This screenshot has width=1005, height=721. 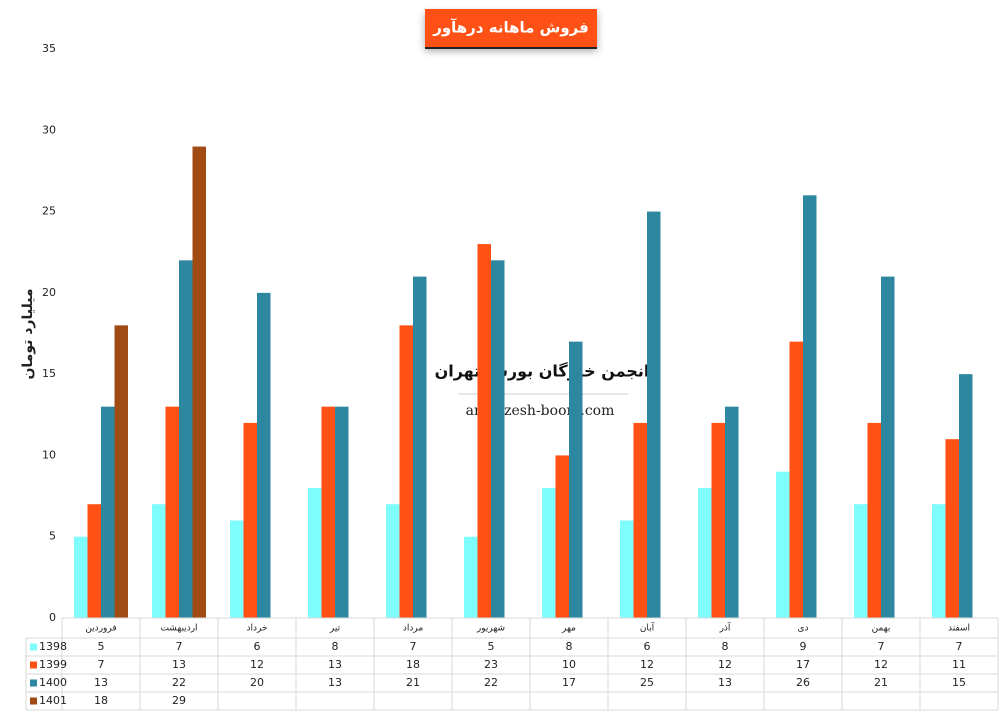 What do you see at coordinates (257, 682) in the screenshot?
I see `table-value: 20` at bounding box center [257, 682].